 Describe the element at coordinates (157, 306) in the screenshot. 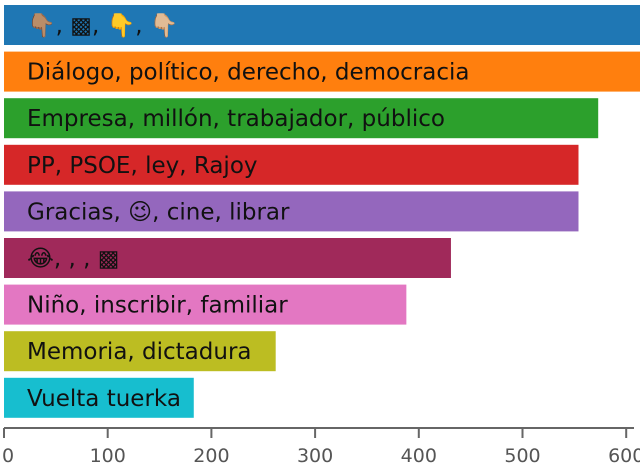

I see `bar-label-6: Niño, inscribir, familiar` at that location.